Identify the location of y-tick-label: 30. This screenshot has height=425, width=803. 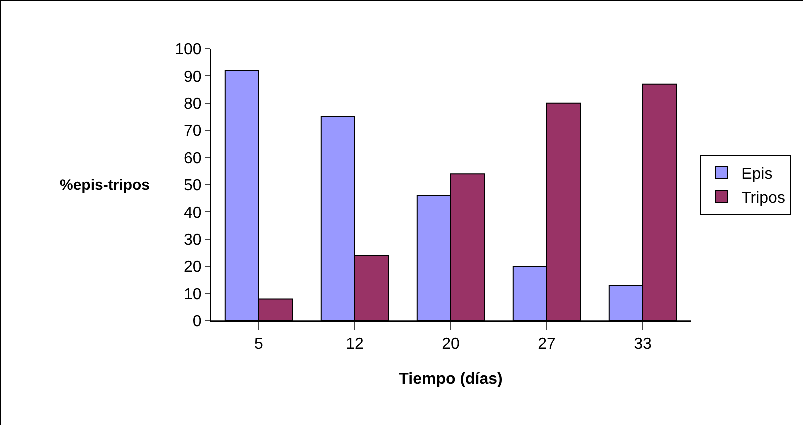
(193, 240).